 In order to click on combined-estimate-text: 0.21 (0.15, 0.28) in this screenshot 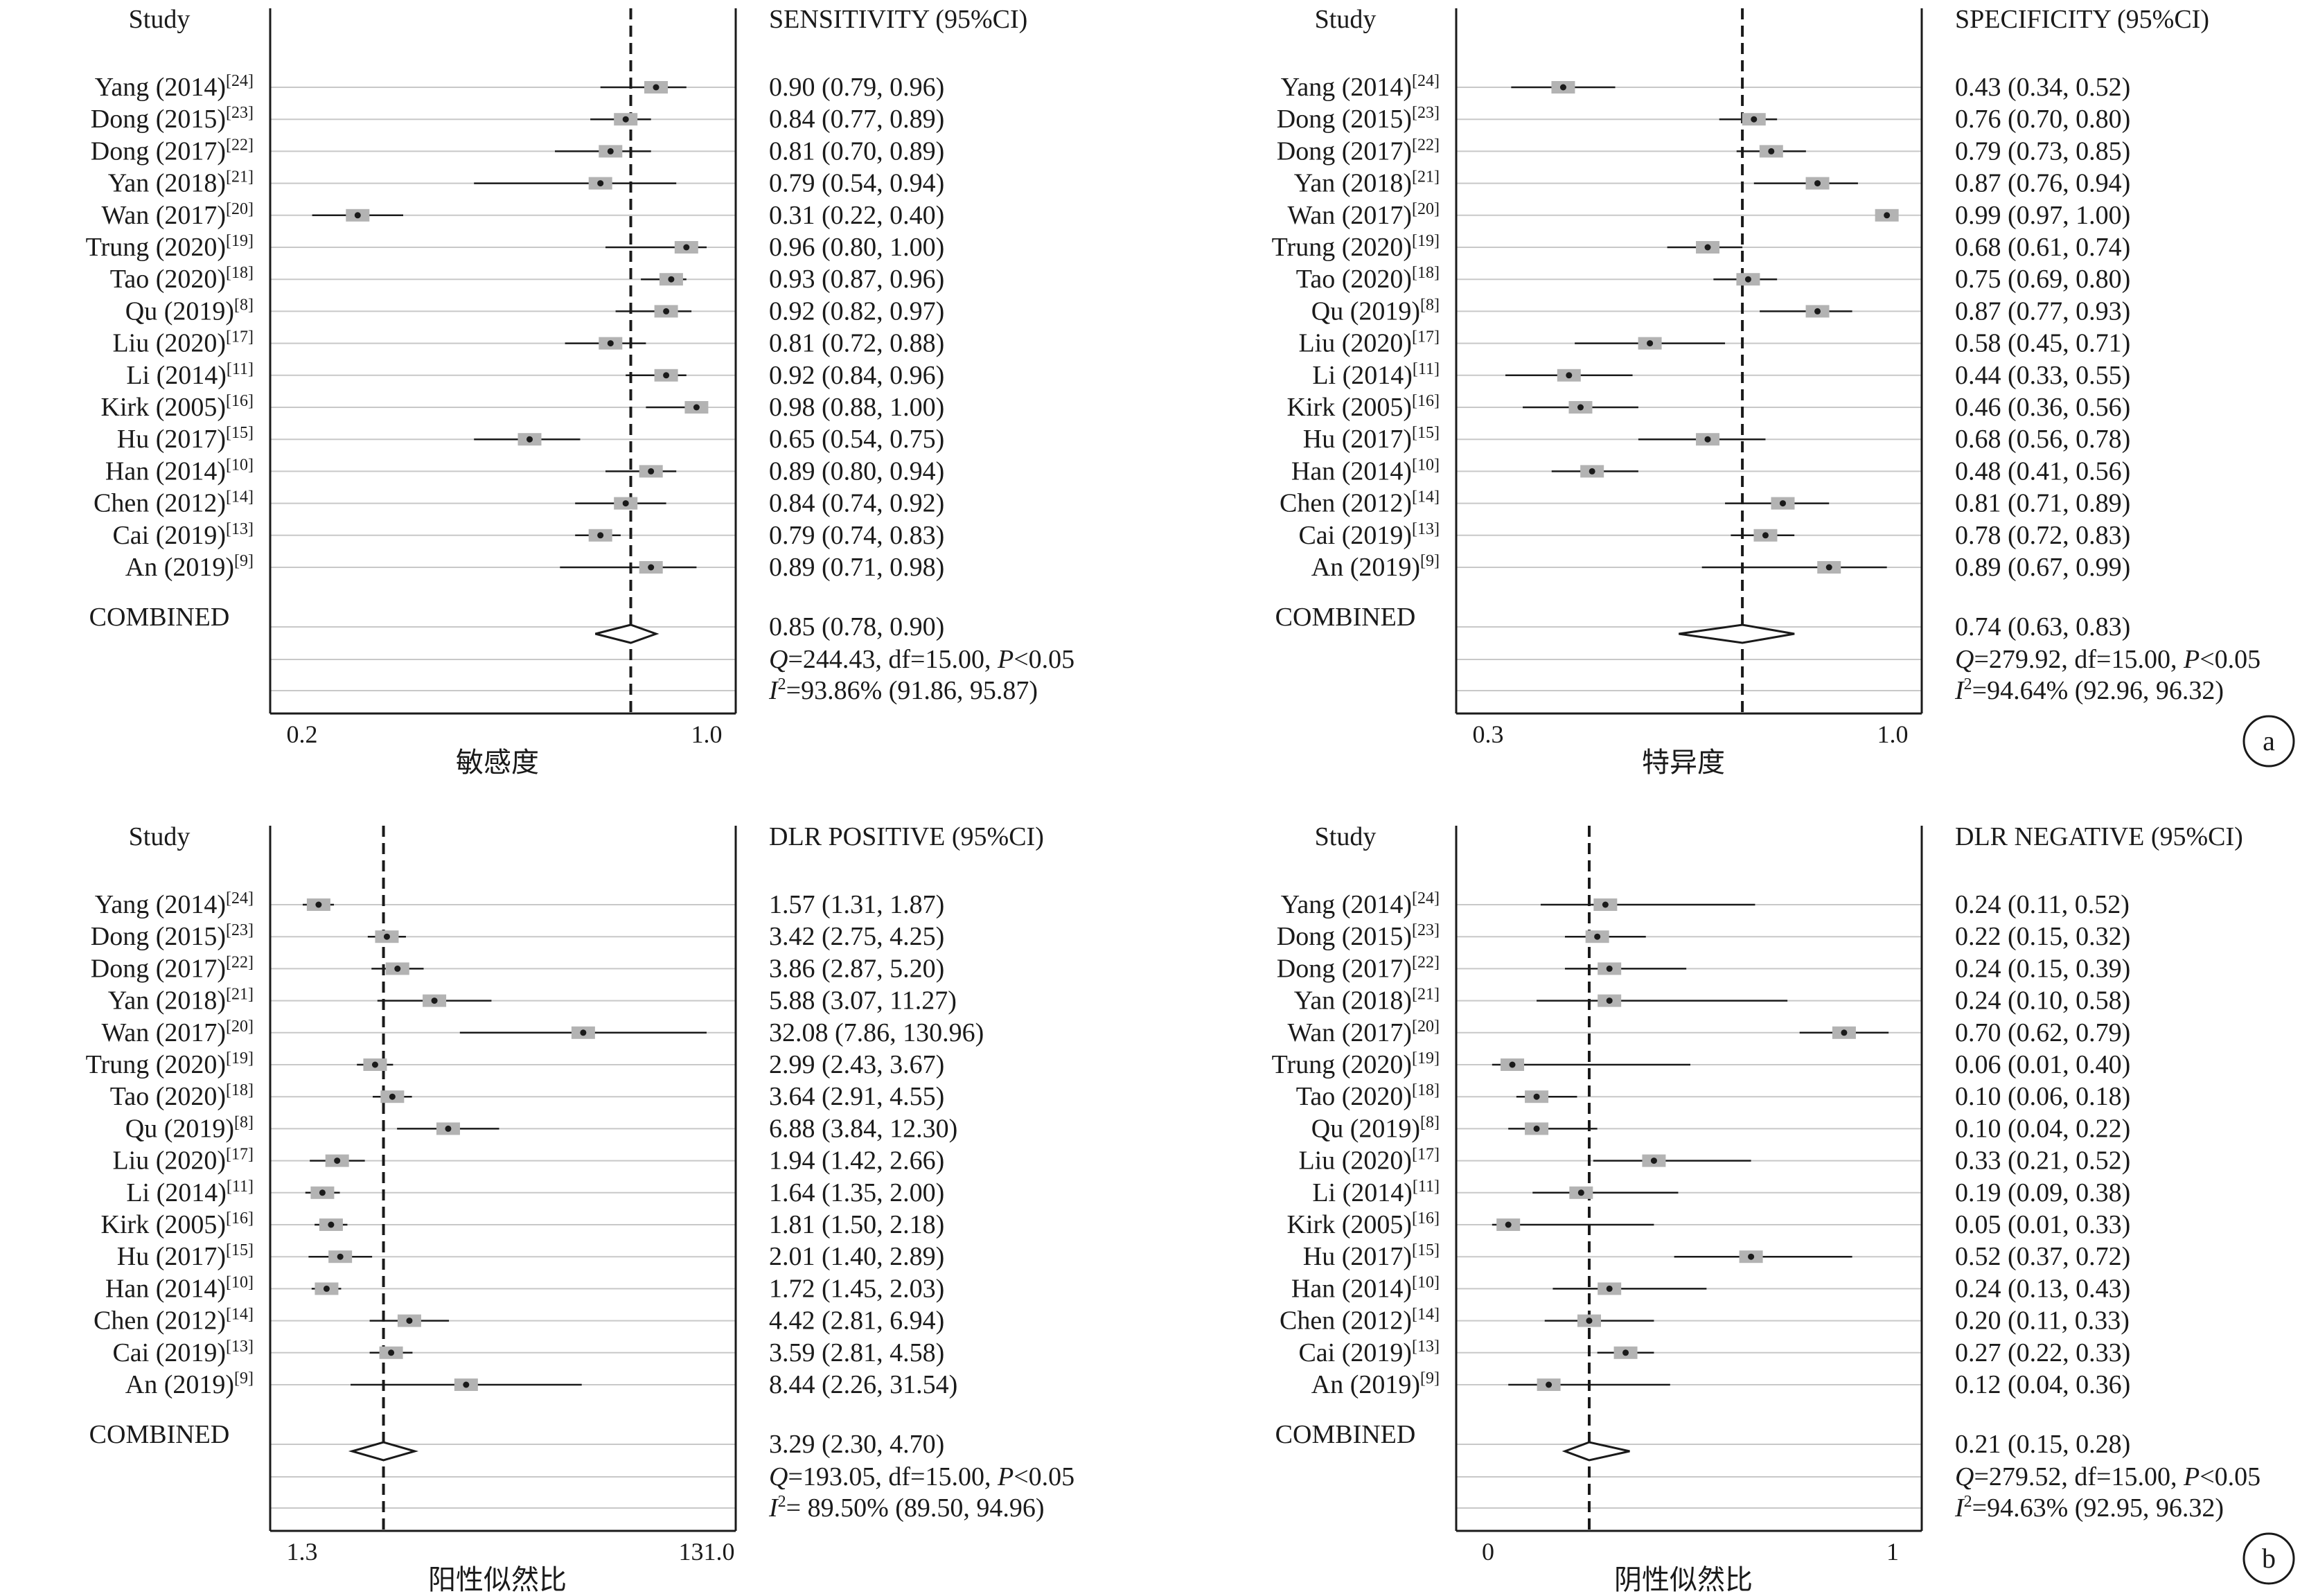, I will do `click(2042, 1444)`.